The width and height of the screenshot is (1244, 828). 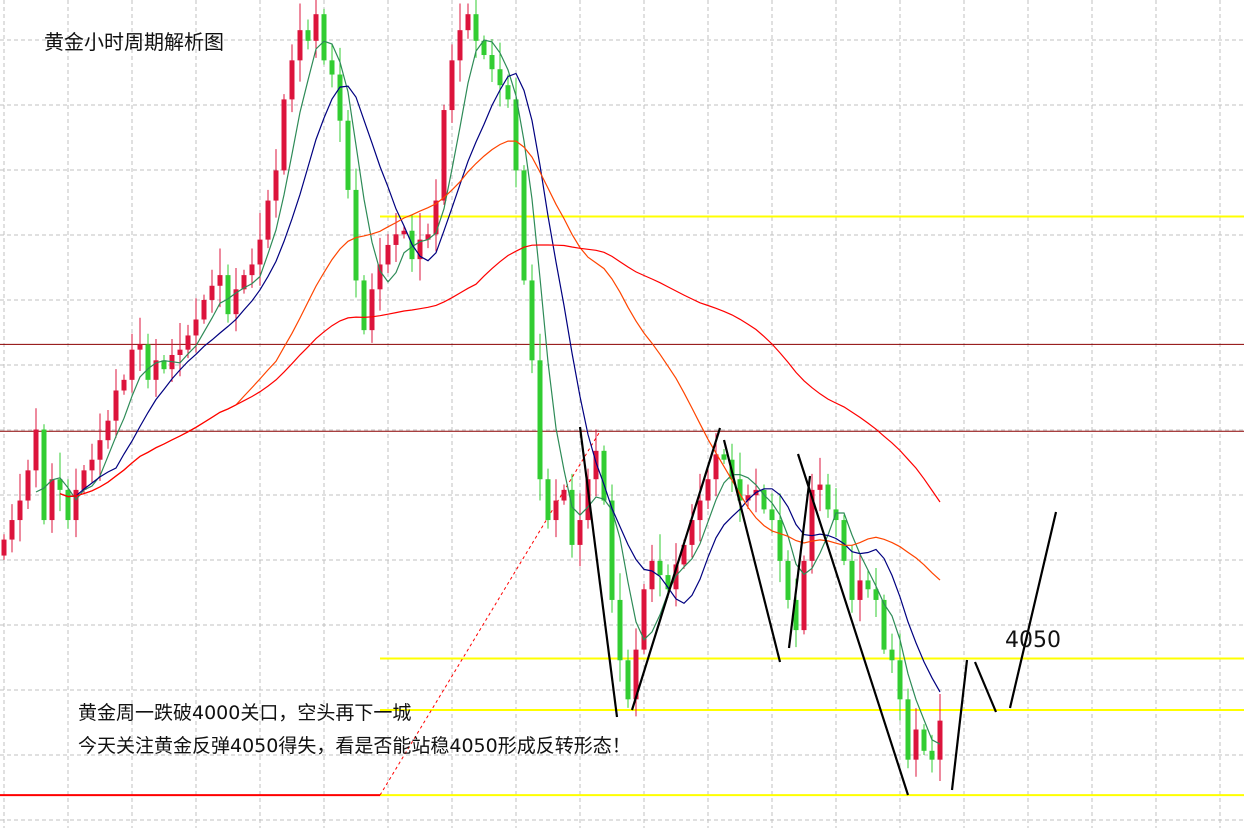 I want to click on projection-line, so click(x=985, y=687).